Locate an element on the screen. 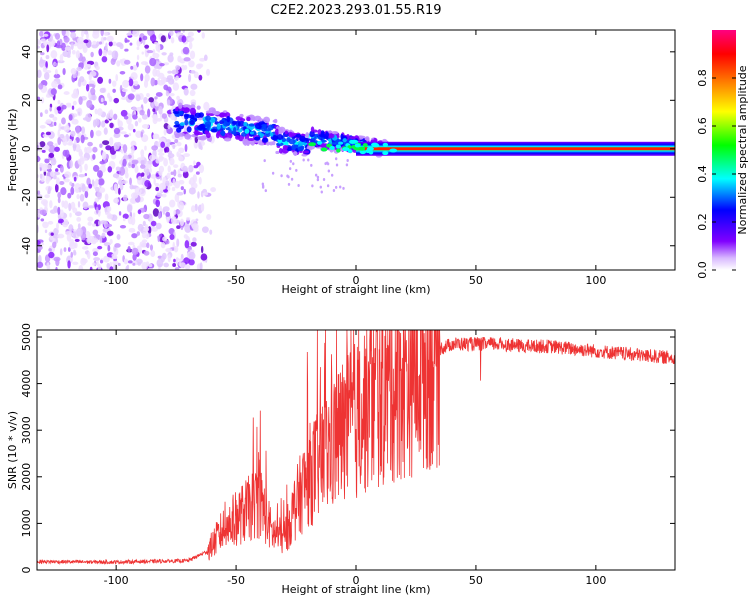 The height and width of the screenshot is (600, 750). spectrogram-y-label: Frequency (Hz) is located at coordinates (12, 150).